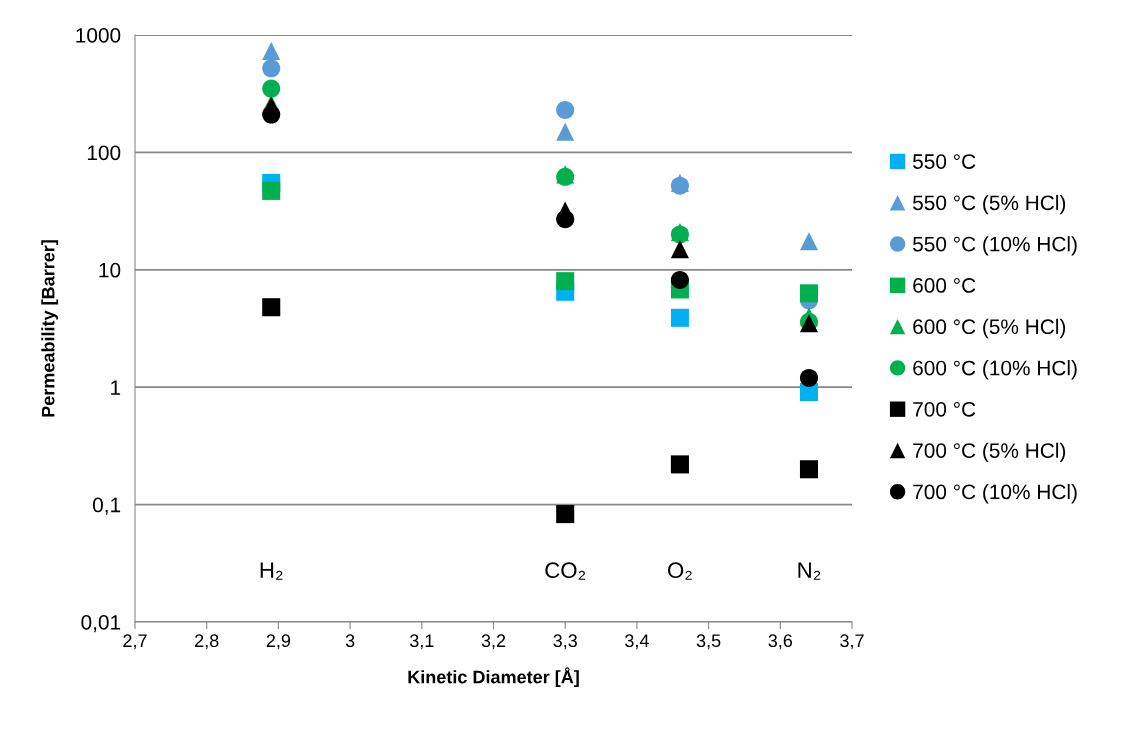 The image size is (1134, 740). I want to click on x-axis-title: Kinetic Diameter [Å], so click(493, 677).